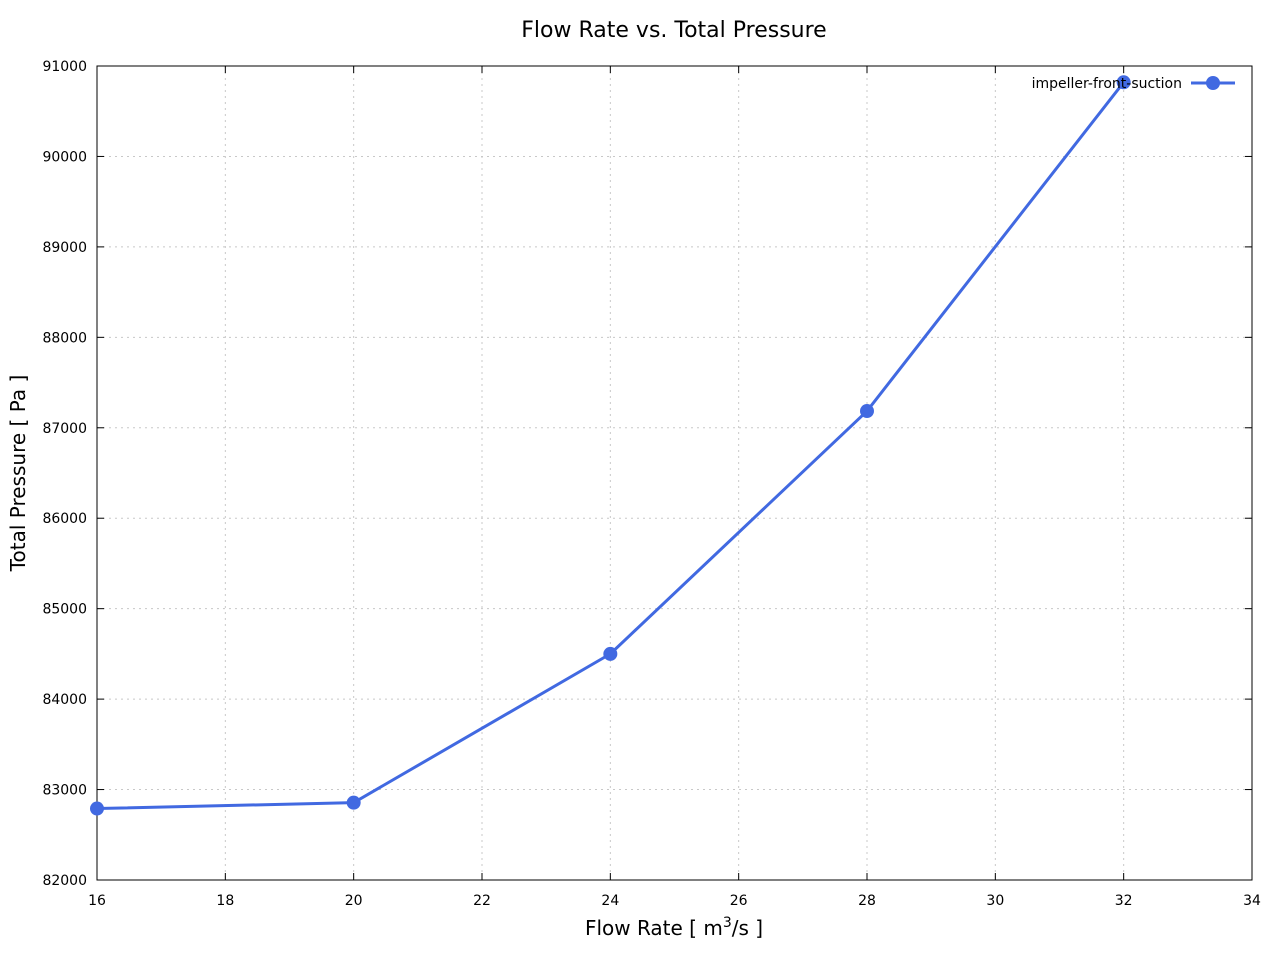 Image resolution: width=1280 pixels, height=960 pixels. Describe the element at coordinates (64, 429) in the screenshot. I see `y-tick-label: 87000` at that location.